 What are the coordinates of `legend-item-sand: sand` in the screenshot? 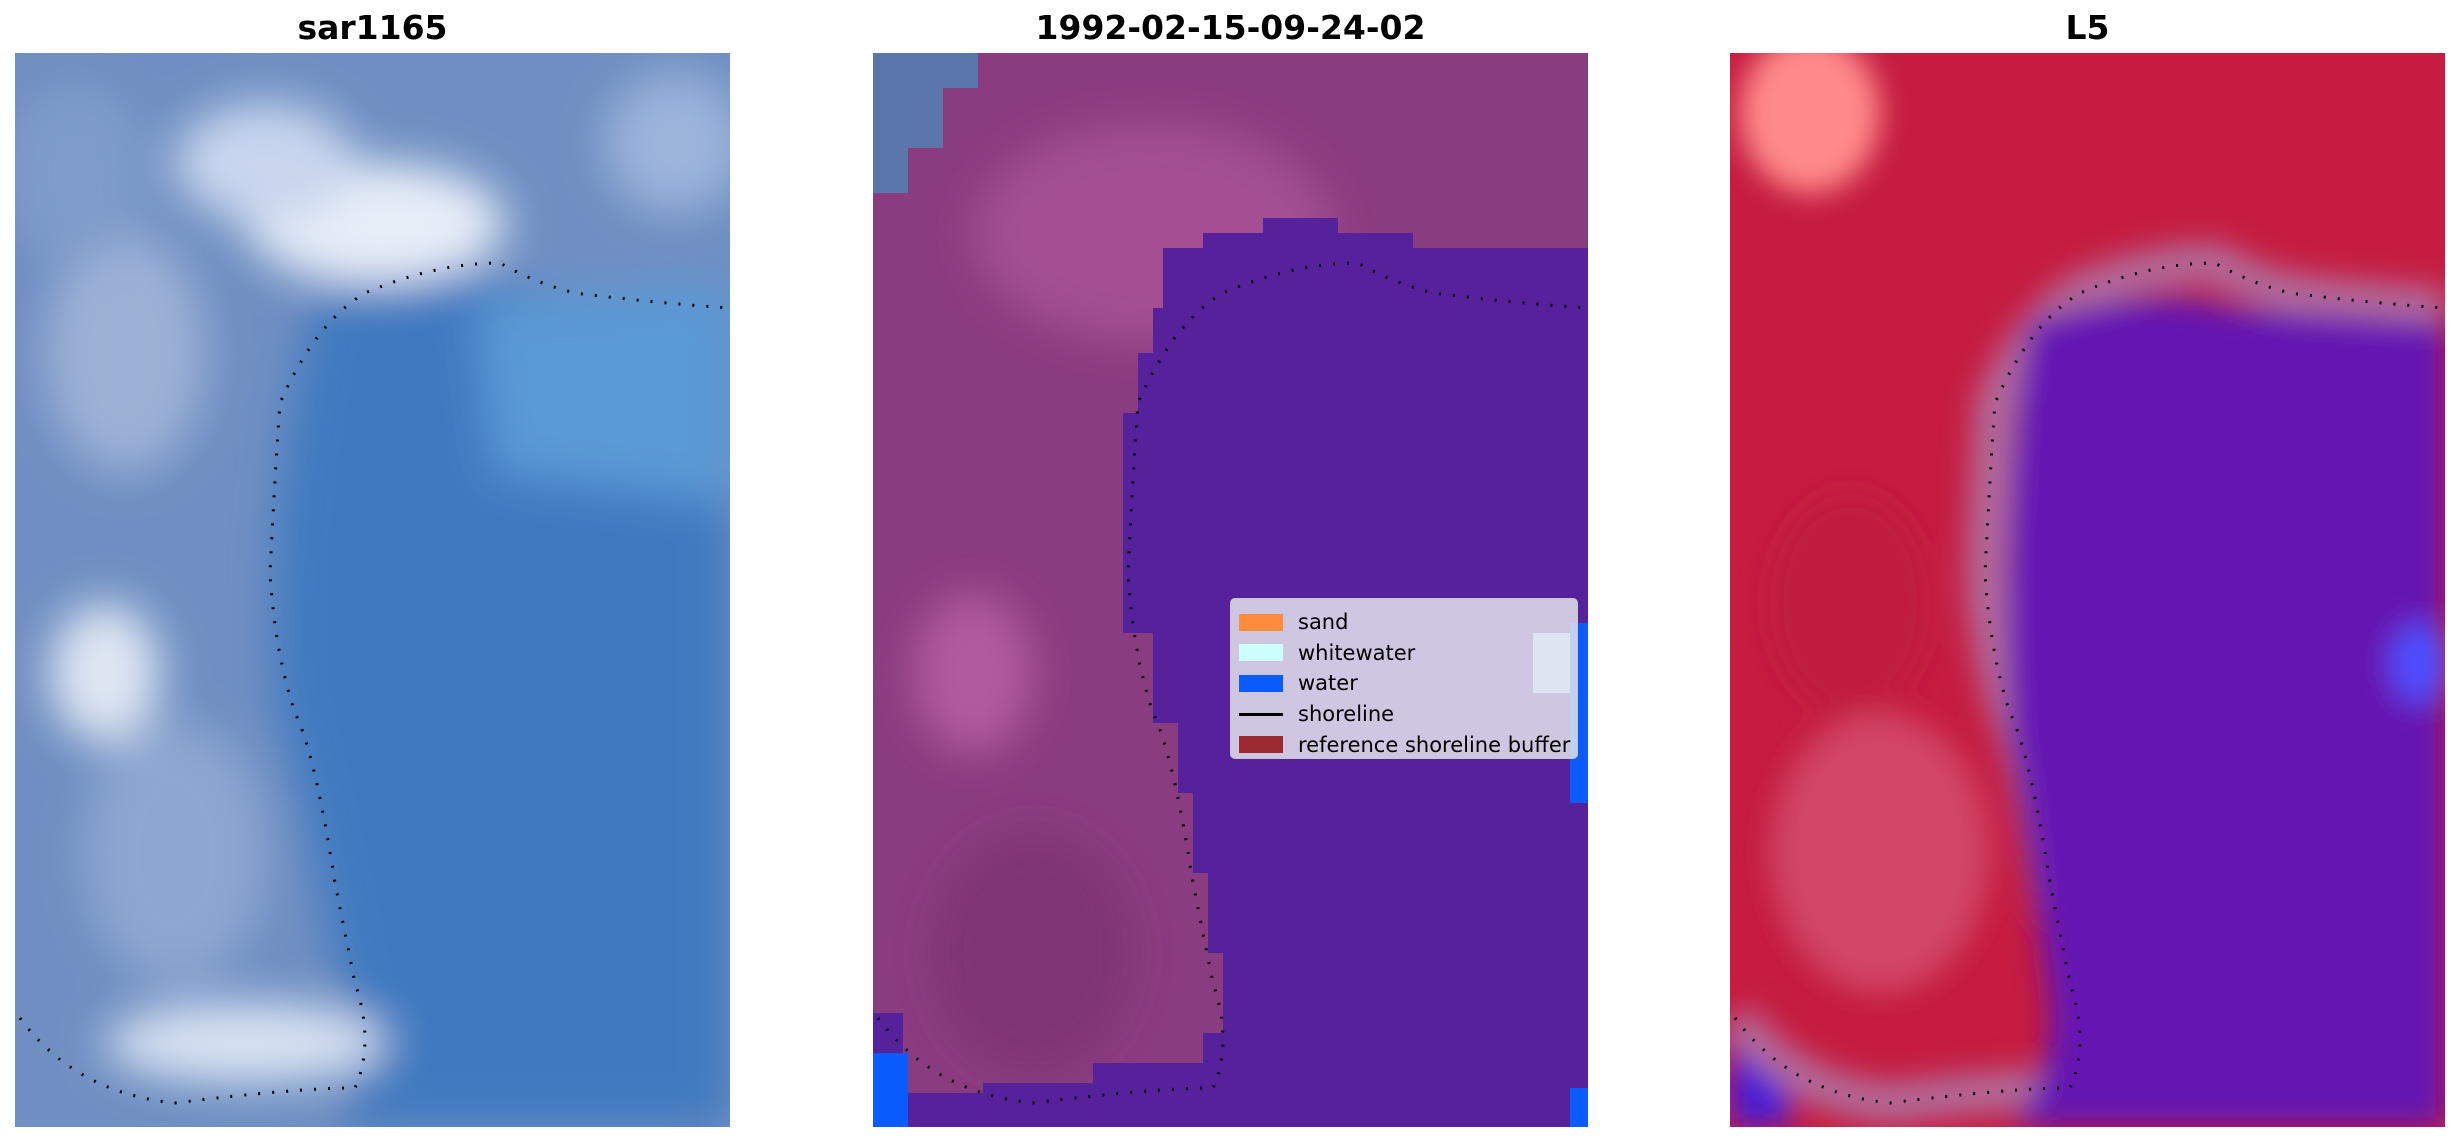 It's located at (1404, 622).